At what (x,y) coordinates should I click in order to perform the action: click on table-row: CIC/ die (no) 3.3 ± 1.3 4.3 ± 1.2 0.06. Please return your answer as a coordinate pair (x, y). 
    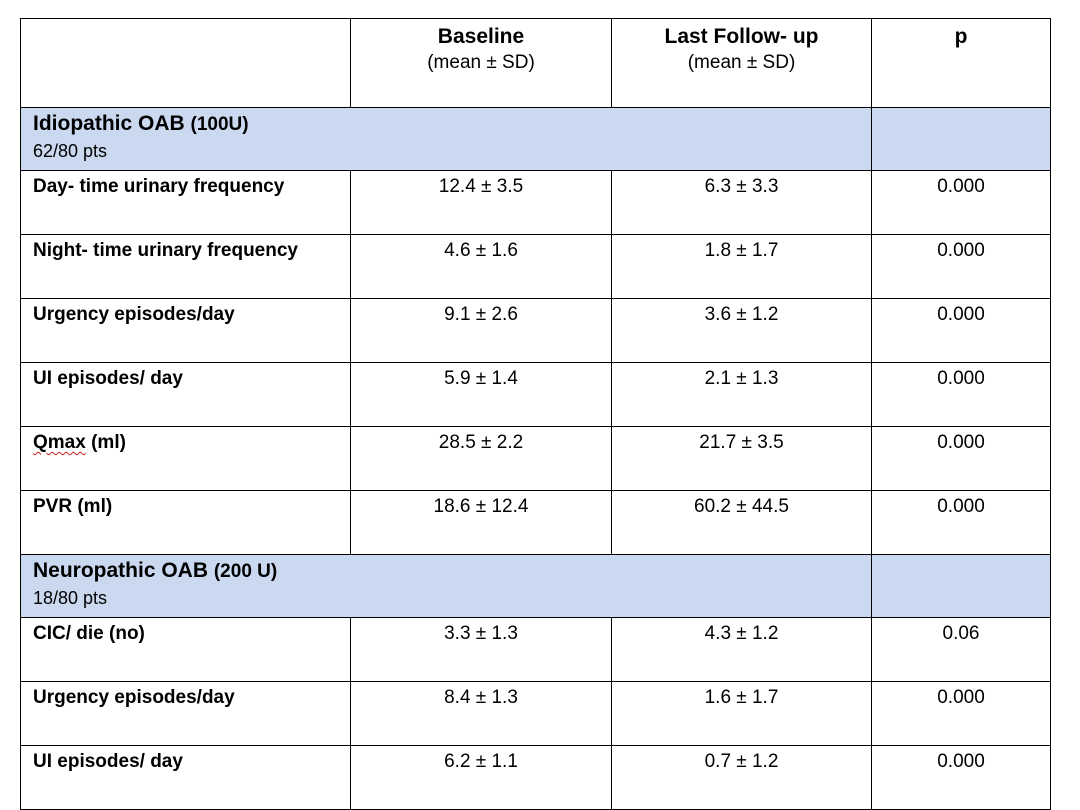
    Looking at the image, I should click on (535, 649).